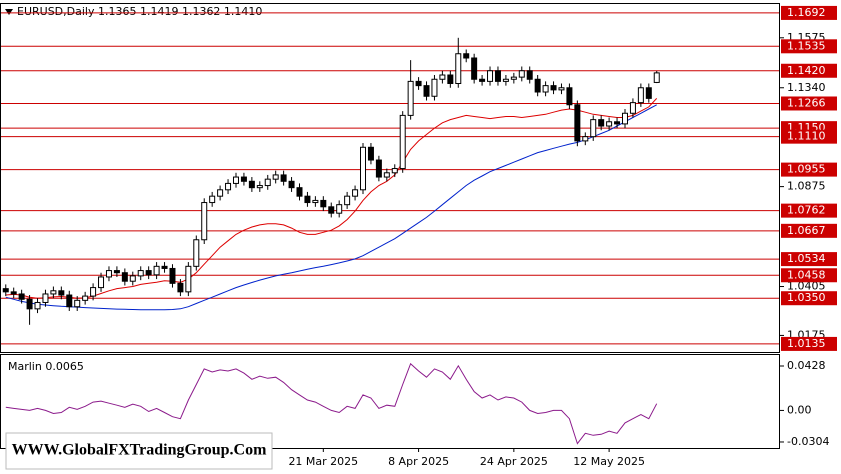  I want to click on indicator-title: Marlin 0.0065, so click(46, 366).